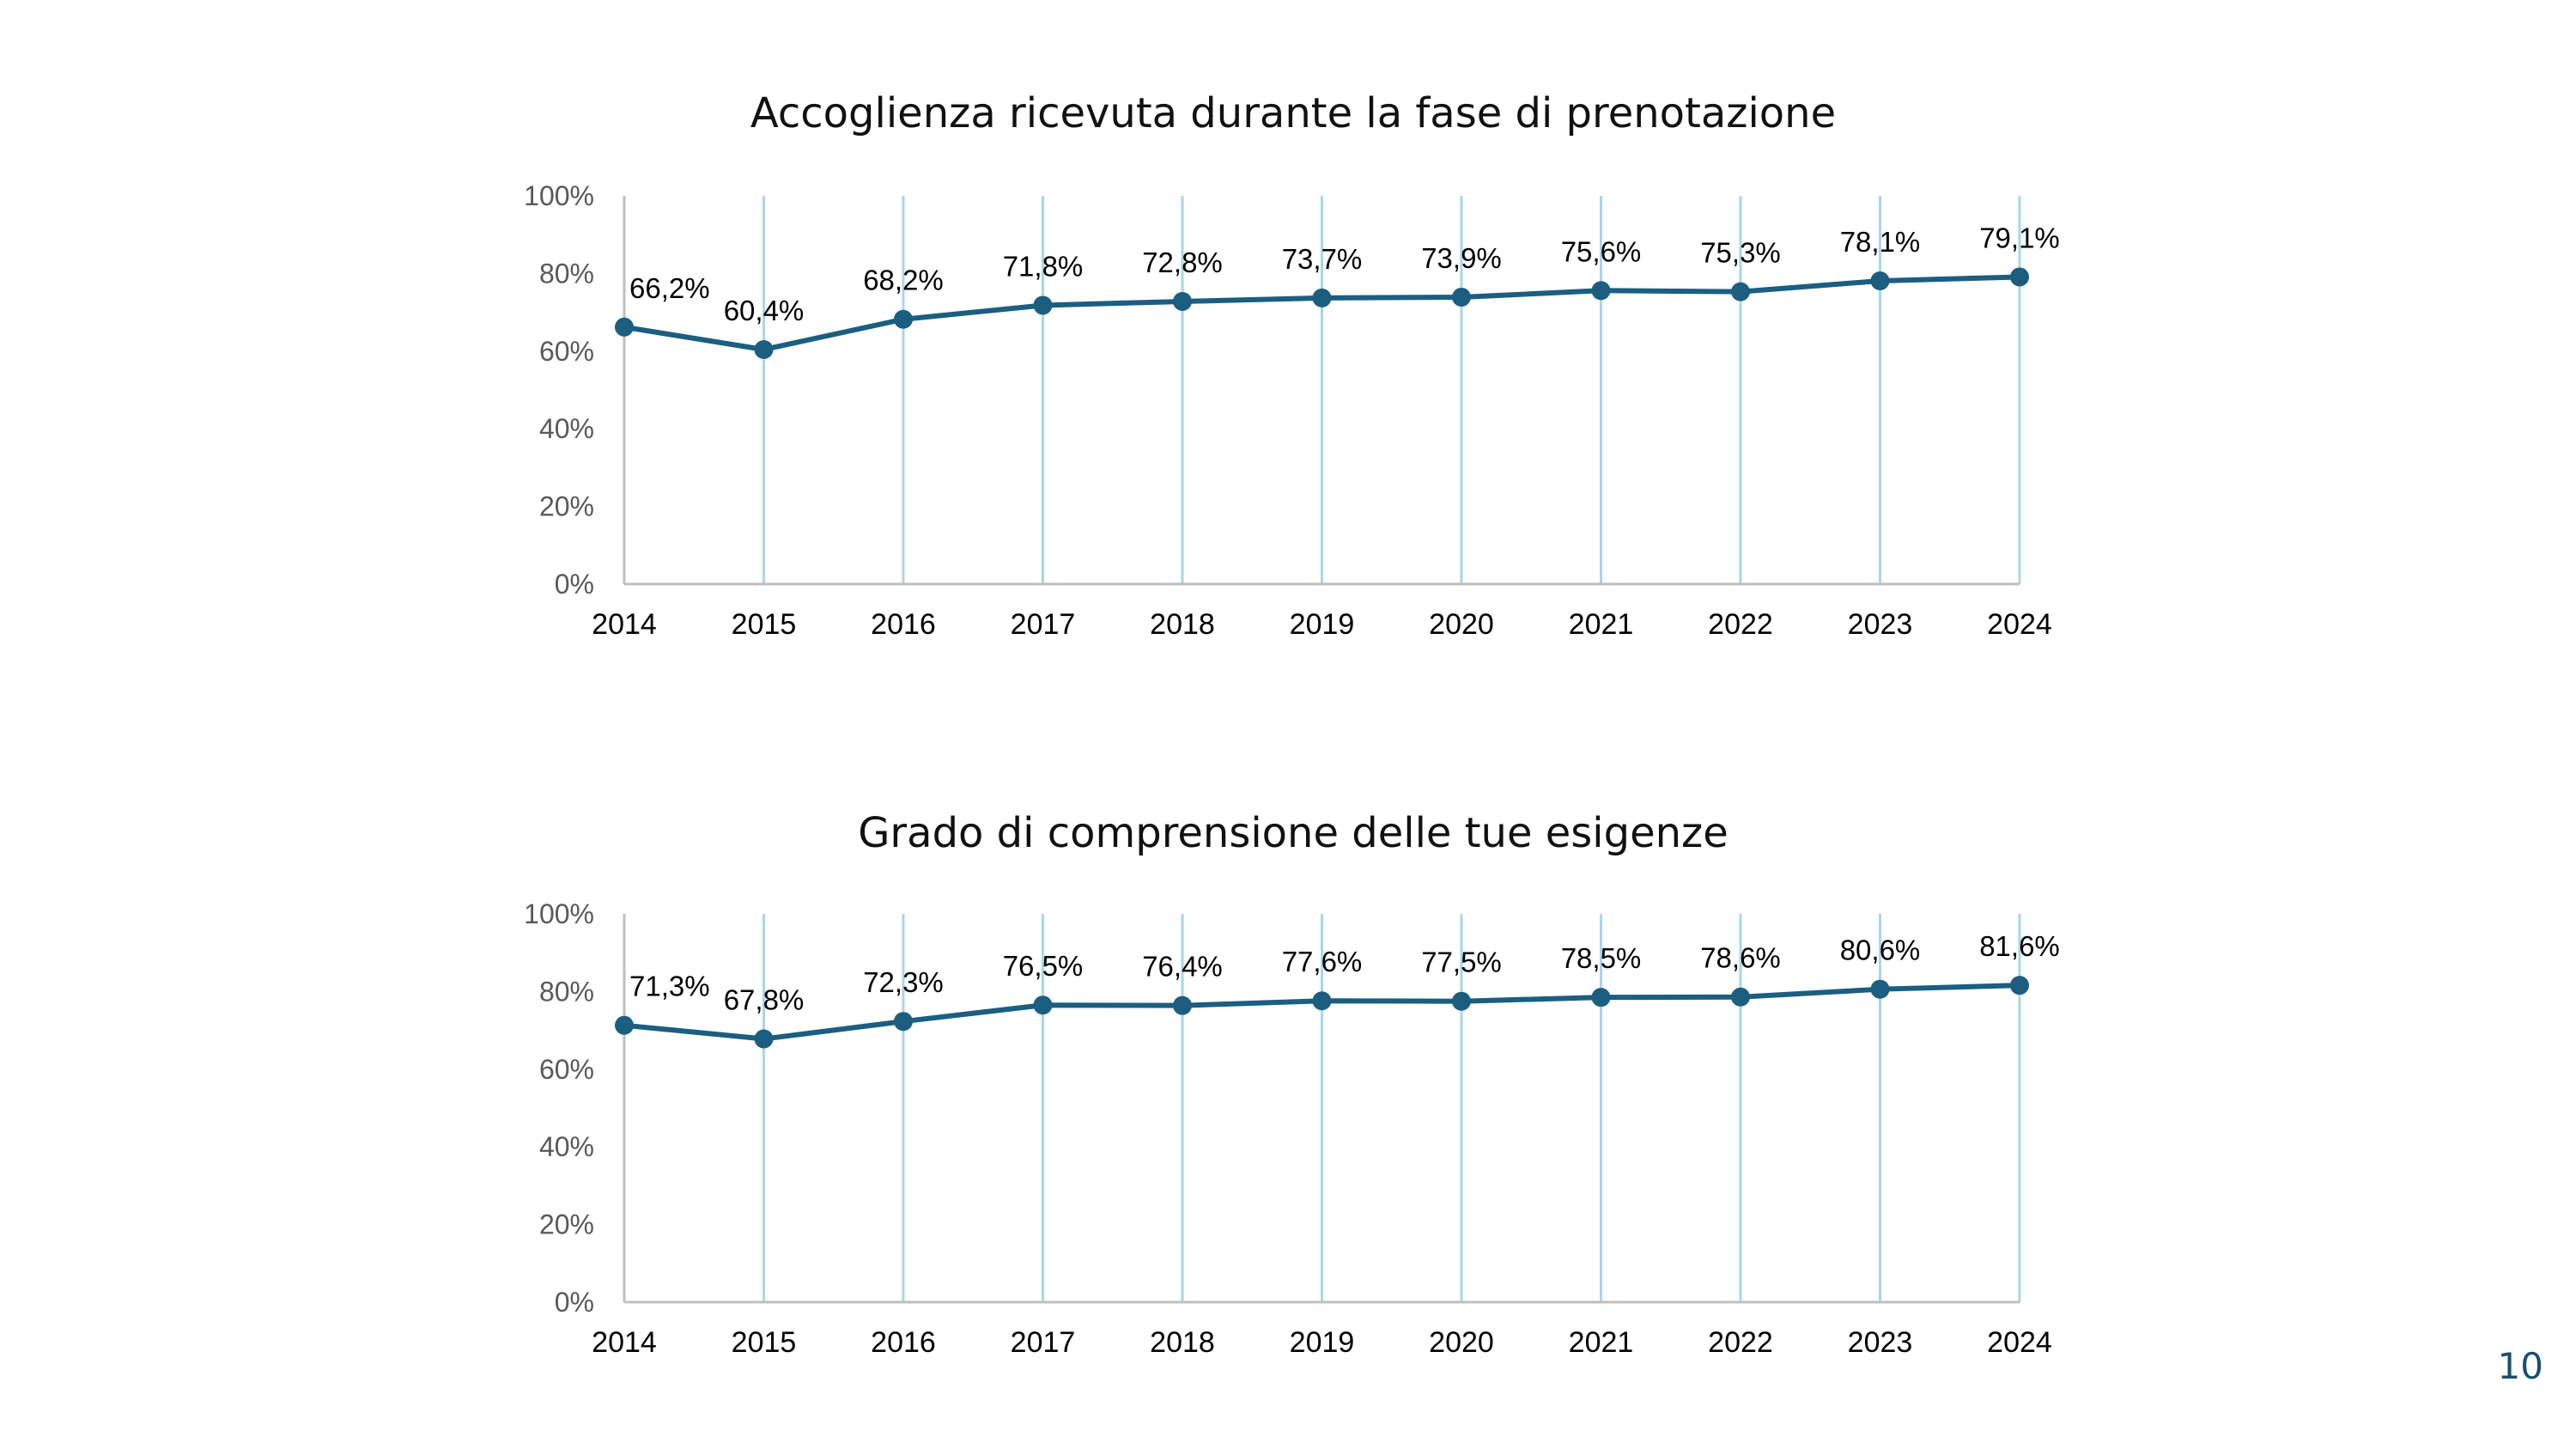 The height and width of the screenshot is (1449, 2576). Describe the element at coordinates (1740, 958) in the screenshot. I see `data-label-2022: 78,6%` at that location.